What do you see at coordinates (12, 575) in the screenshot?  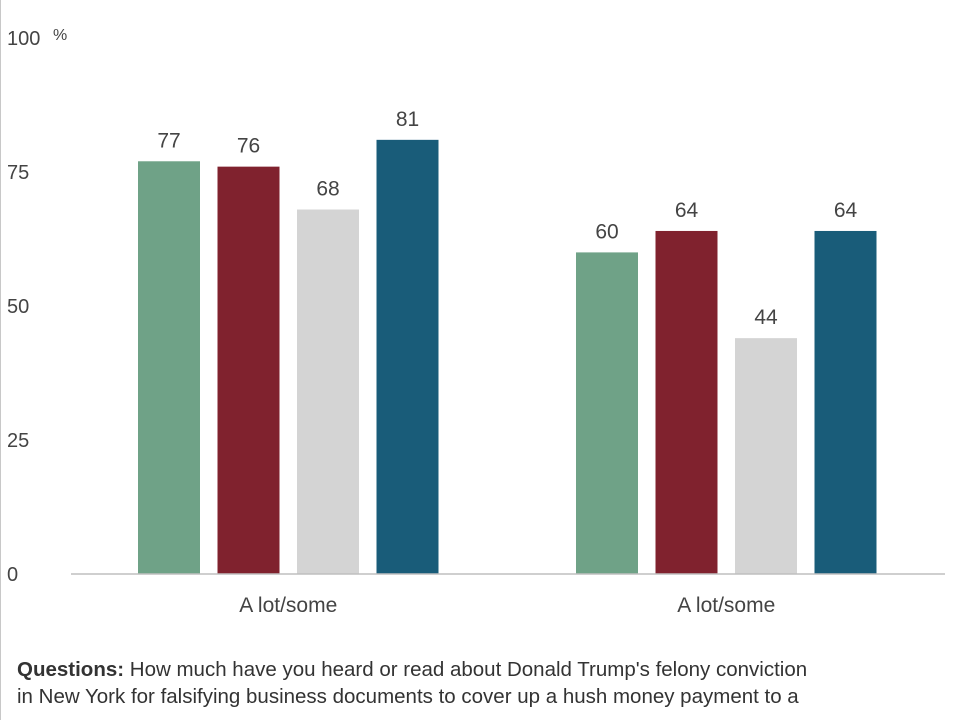 I see `y-tick-label: 0` at bounding box center [12, 575].